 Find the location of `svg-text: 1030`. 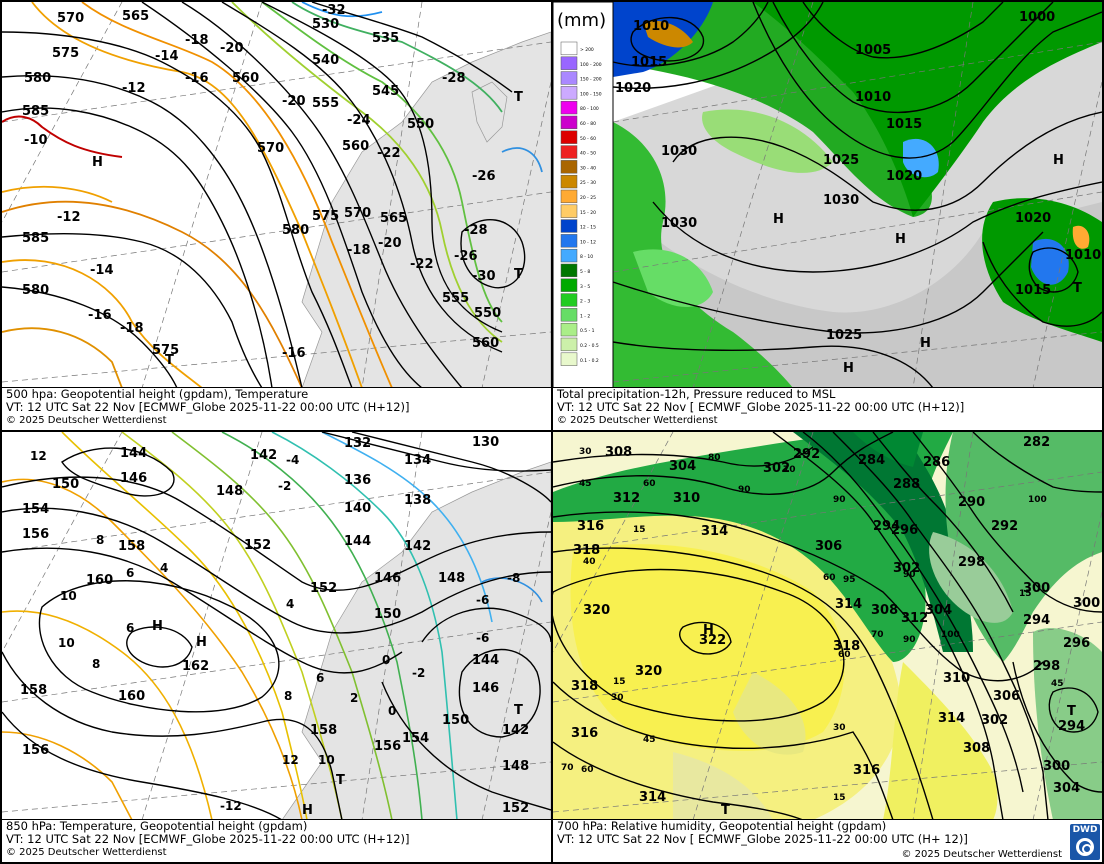

svg-text: 1030 is located at coordinates (841, 200).